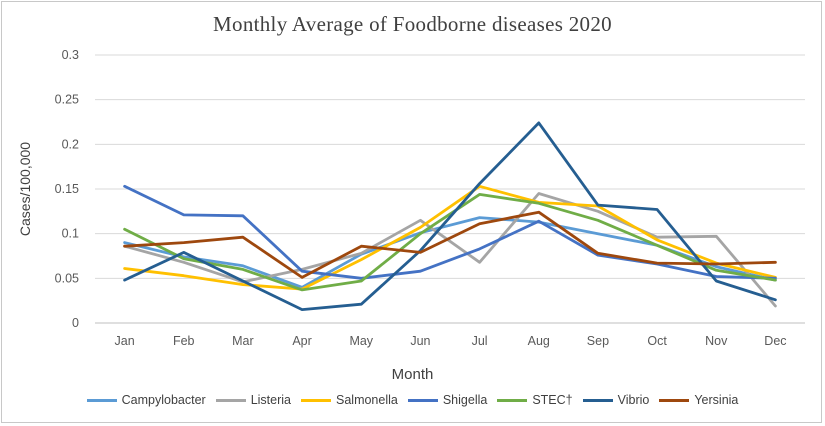  Describe the element at coordinates (67, 189) in the screenshot. I see `y-tick-label: 0.15` at that location.